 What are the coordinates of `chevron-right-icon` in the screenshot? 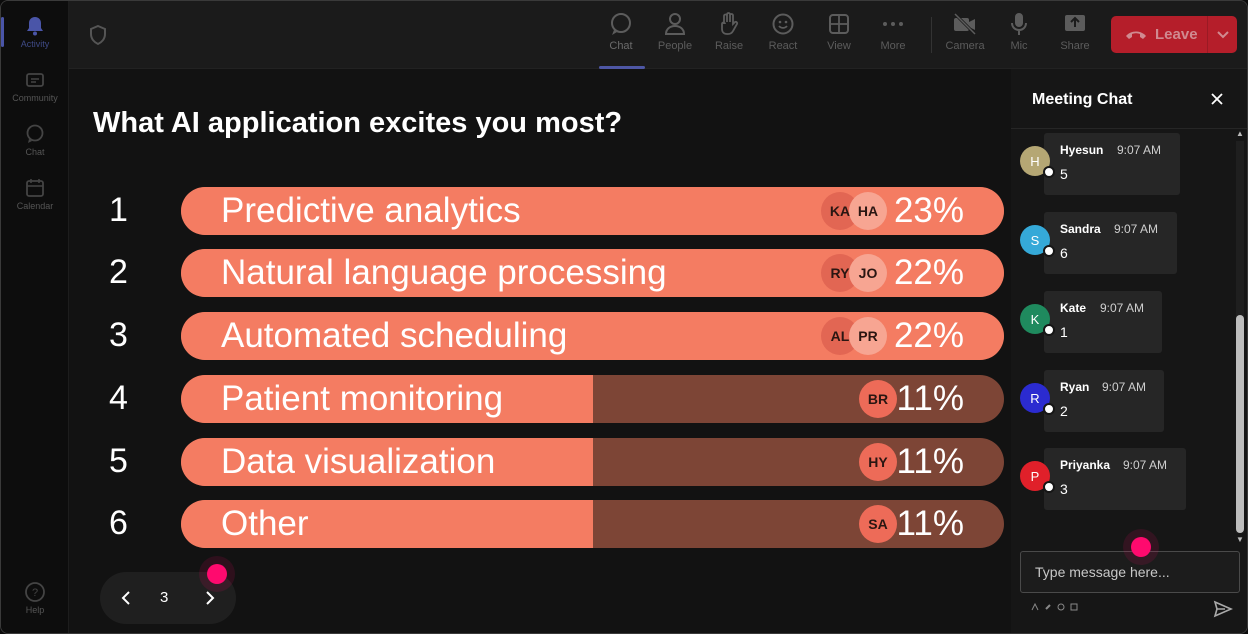 It's located at (210, 598).